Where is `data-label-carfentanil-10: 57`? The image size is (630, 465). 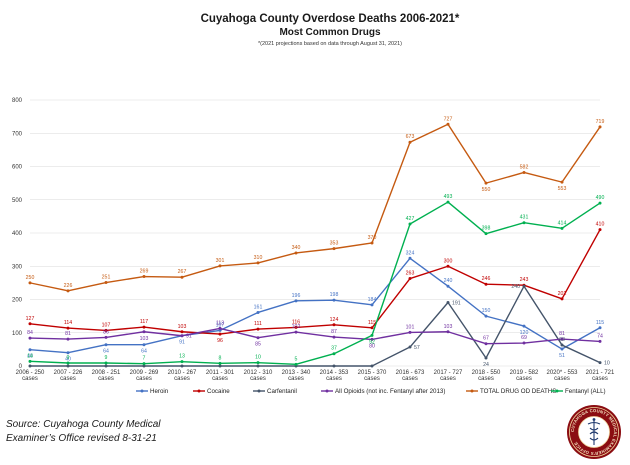 data-label-carfentanil-10: 57 is located at coordinates (417, 348).